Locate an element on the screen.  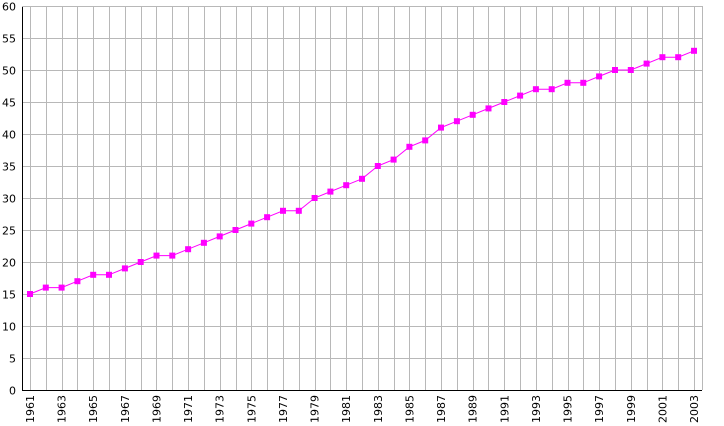
y-tick-label: 0 is located at coordinates (12, 391).